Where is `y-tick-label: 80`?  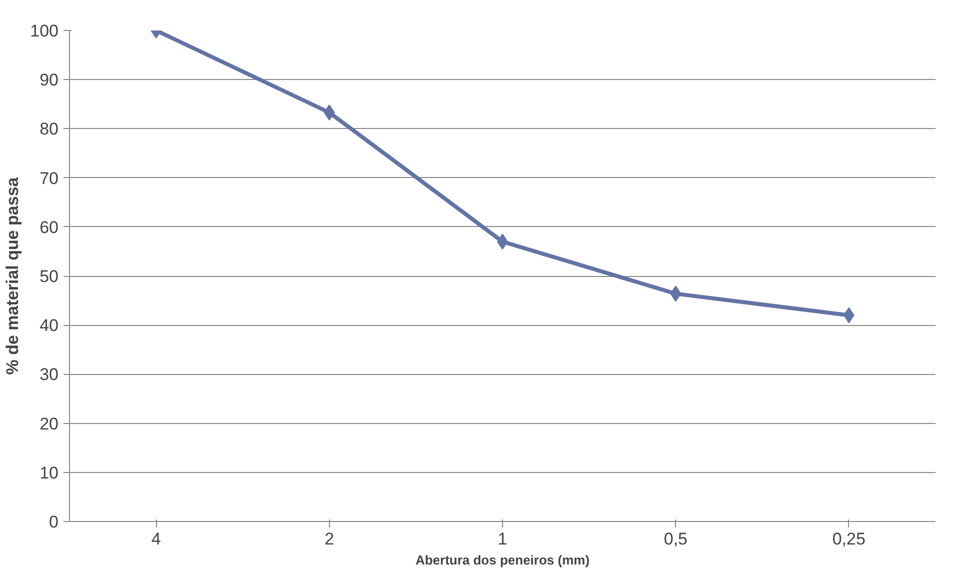
y-tick-label: 80 is located at coordinates (49, 129).